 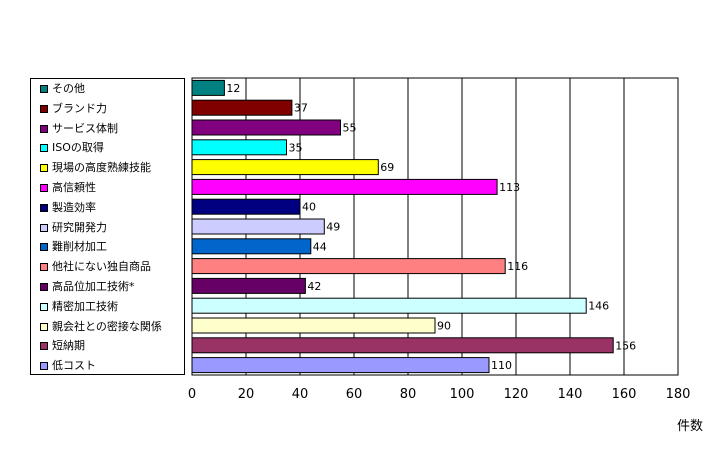 I want to click on legend-label: その他, so click(x=68, y=88).